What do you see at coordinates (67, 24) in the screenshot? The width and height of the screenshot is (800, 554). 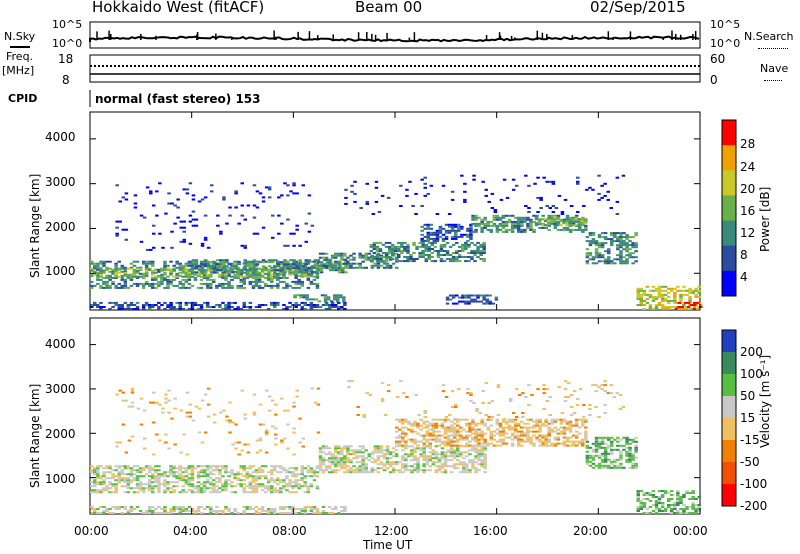 I see `nsky-tick-top: 10^5` at bounding box center [67, 24].